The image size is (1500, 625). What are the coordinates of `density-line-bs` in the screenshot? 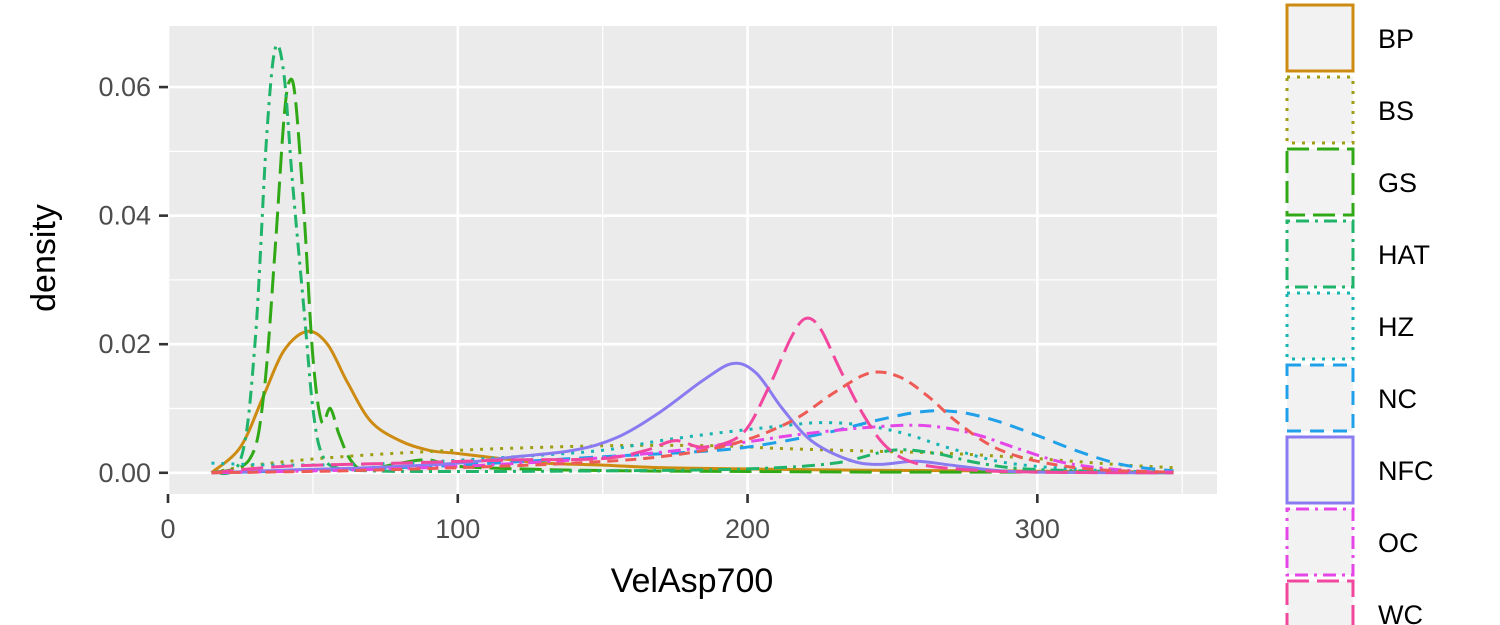 It's located at (692, 459).